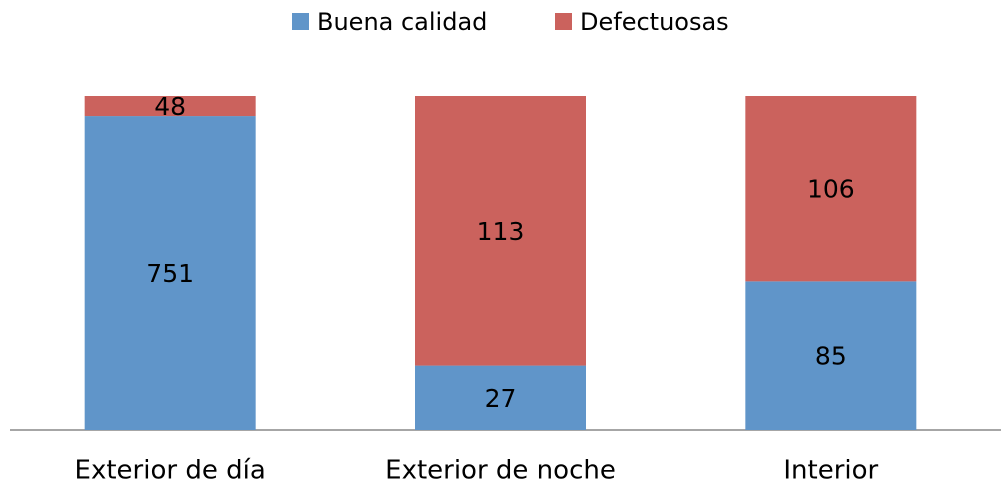 Image resolution: width=1001 pixels, height=489 pixels. What do you see at coordinates (830, 471) in the screenshot?
I see `x-tick-label: Interior` at bounding box center [830, 471].